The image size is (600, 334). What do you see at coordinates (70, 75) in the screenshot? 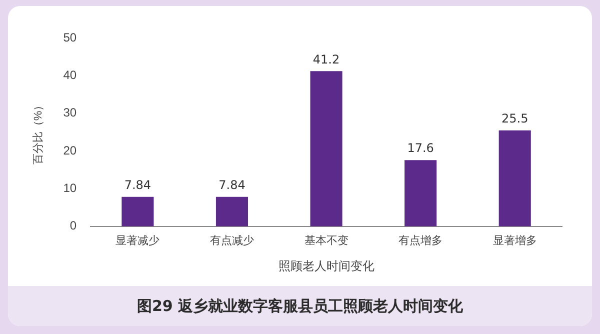
I see `y-tick-label: 40` at bounding box center [70, 75].